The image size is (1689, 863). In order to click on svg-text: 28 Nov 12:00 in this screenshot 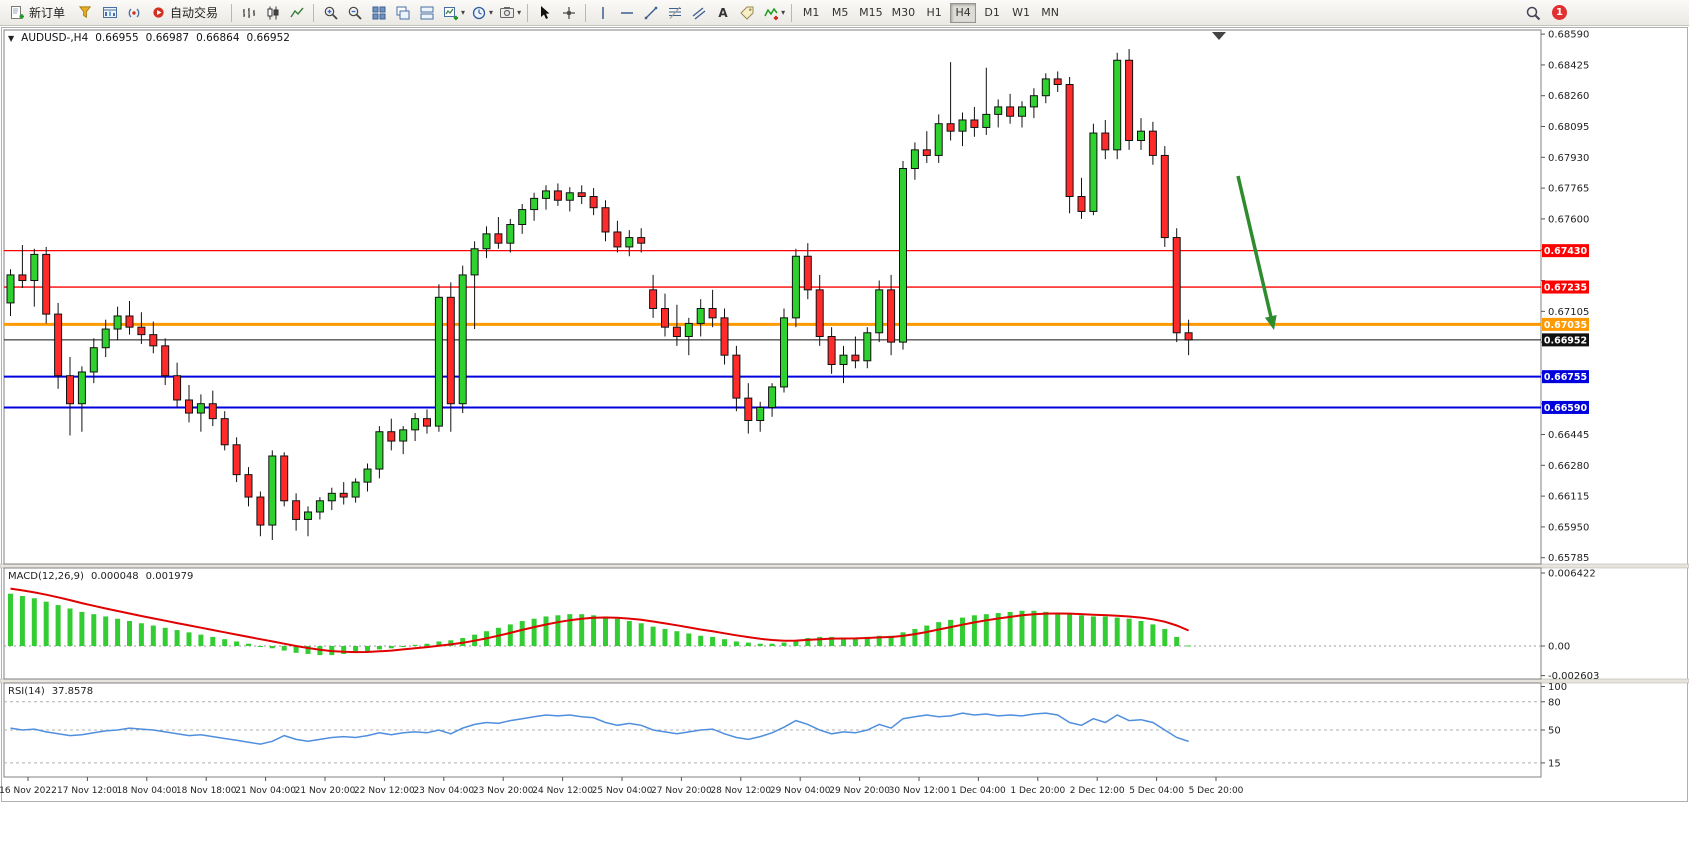, I will do `click(740, 791)`.